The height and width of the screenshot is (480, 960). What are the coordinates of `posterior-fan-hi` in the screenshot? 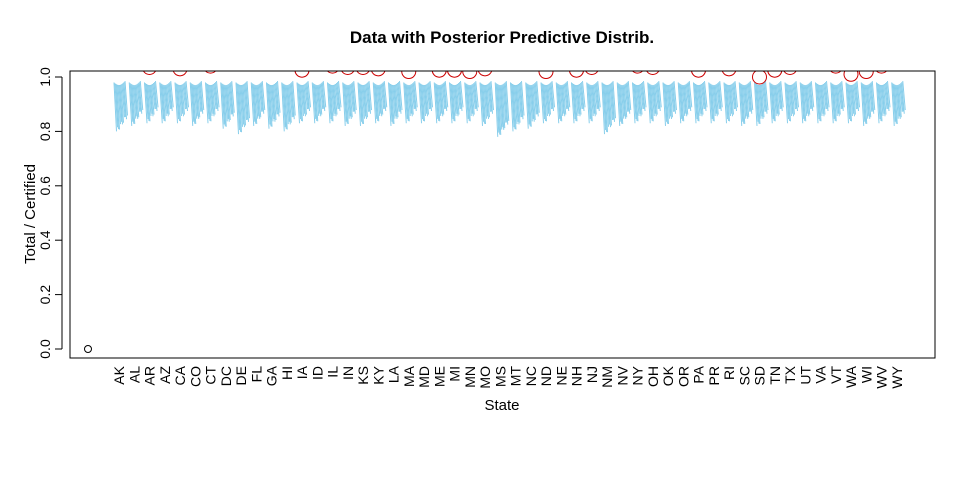 It's located at (288, 106).